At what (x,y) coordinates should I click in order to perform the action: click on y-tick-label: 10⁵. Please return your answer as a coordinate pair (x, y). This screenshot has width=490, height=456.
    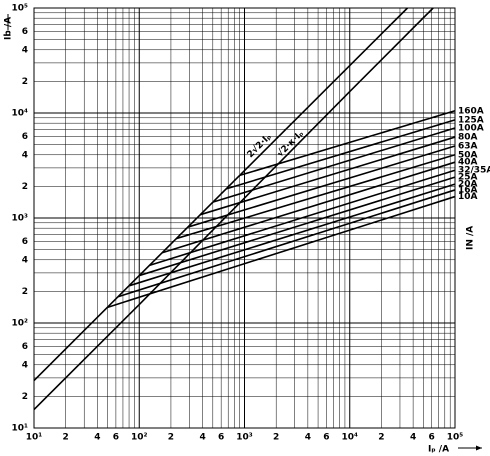
    Looking at the image, I should click on (20, 9).